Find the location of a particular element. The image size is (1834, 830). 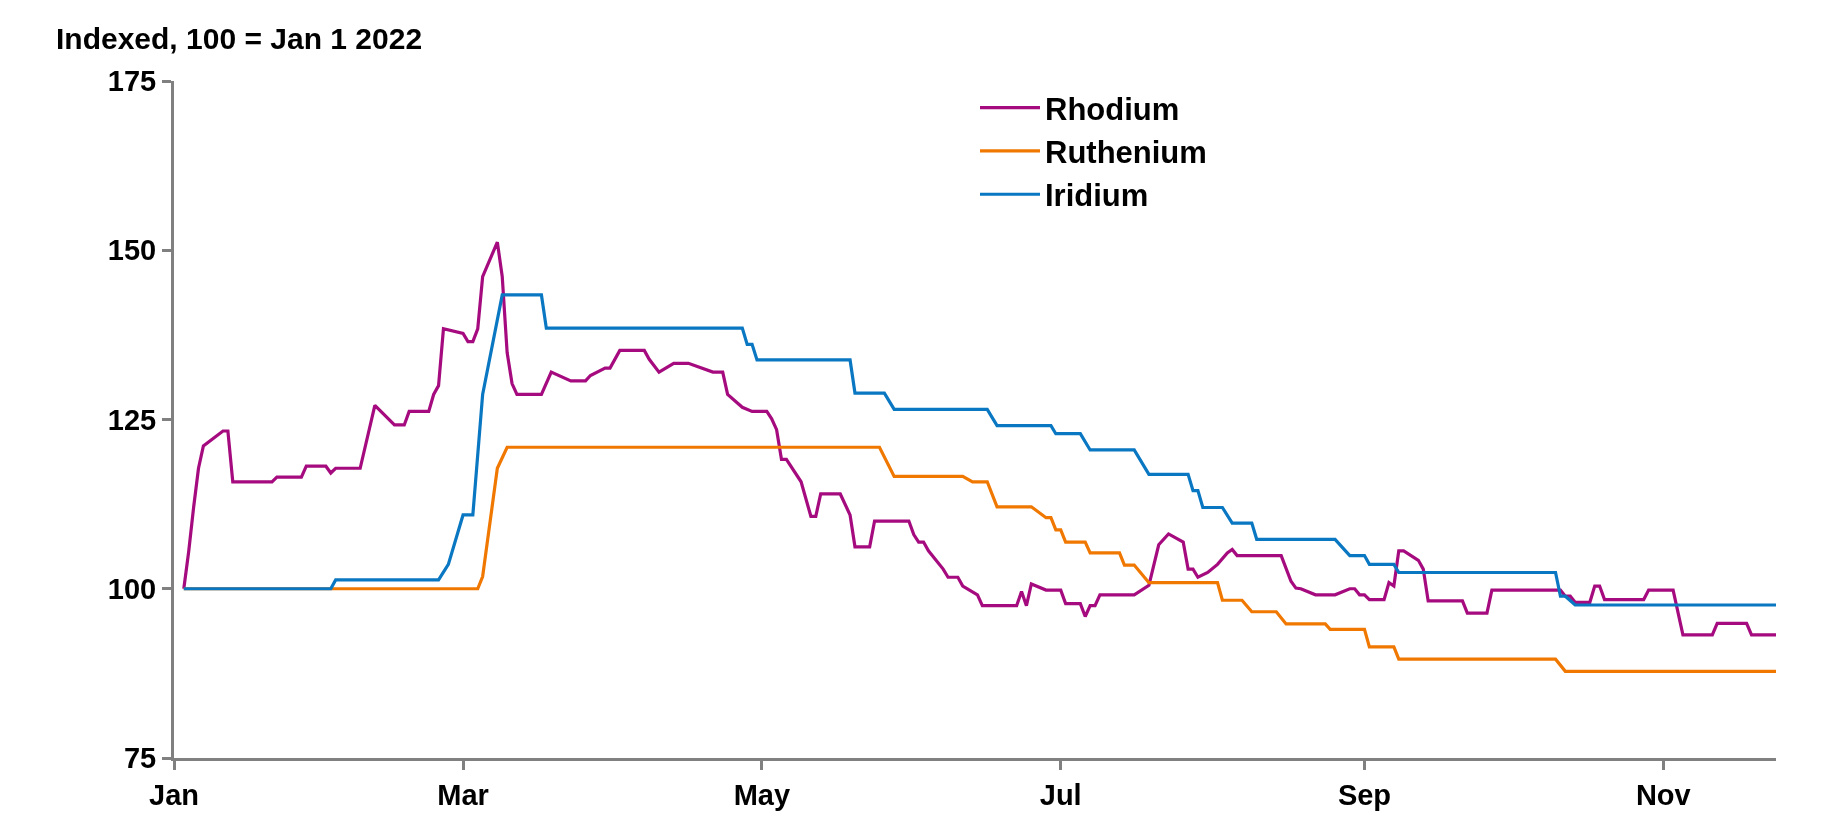

y-axis-title: Indexed, 100 = Jan 1 2022 is located at coordinates (239, 38).